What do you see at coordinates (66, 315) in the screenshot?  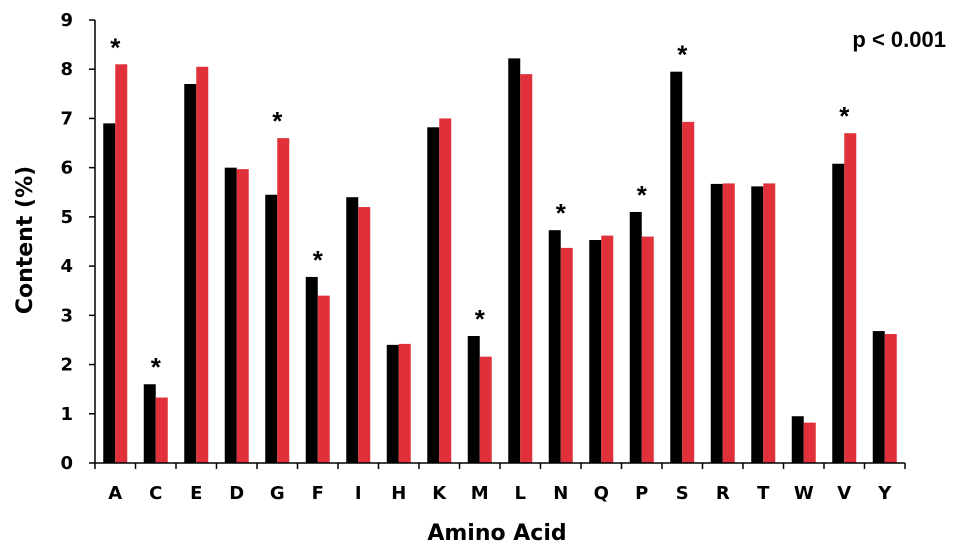 I see `y-tick-label: 3` at bounding box center [66, 315].